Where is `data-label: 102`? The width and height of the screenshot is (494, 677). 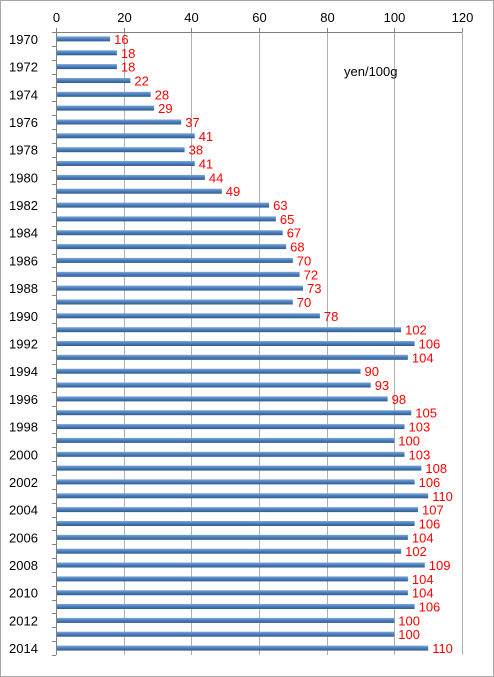
data-label: 102 is located at coordinates (416, 551).